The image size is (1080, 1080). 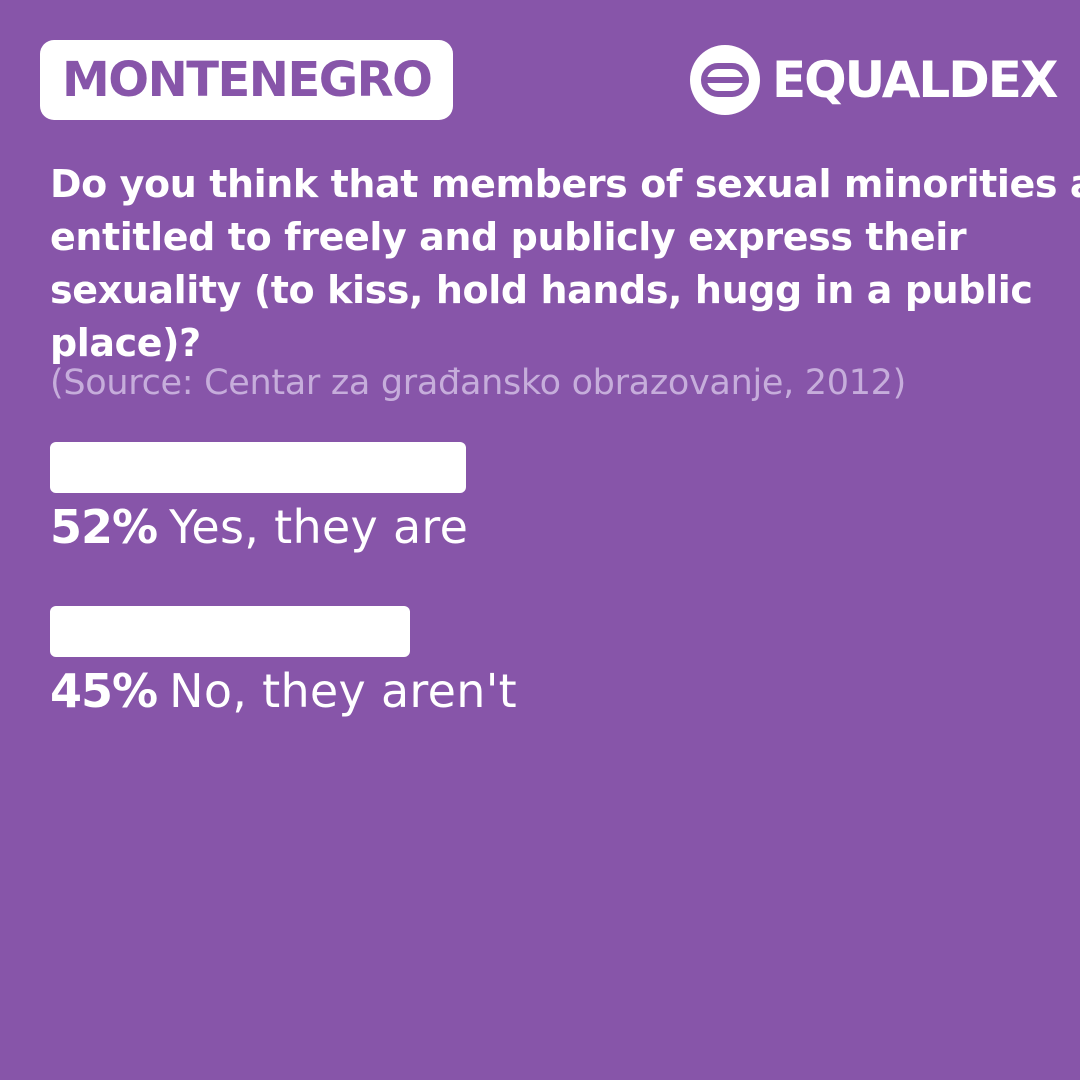 I want to click on brand: EQUALDEX, so click(x=874, y=80).